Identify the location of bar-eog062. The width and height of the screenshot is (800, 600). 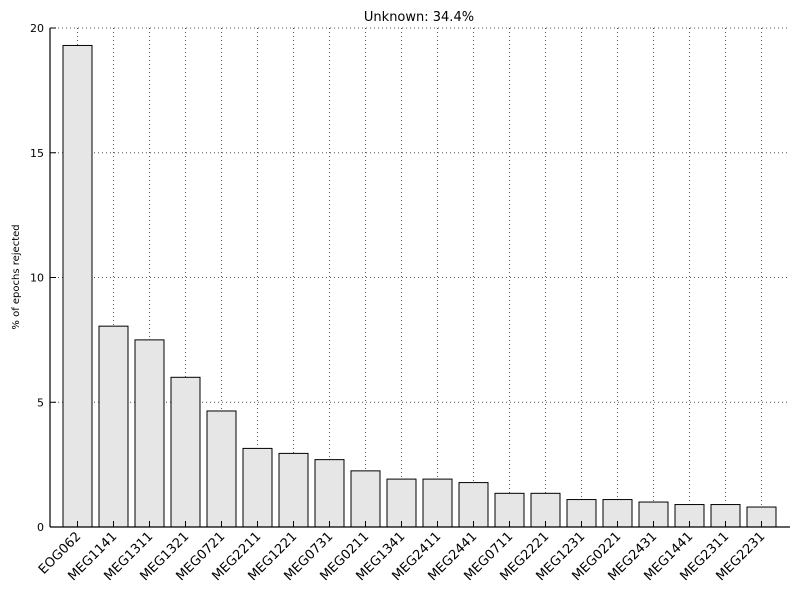
(77, 286).